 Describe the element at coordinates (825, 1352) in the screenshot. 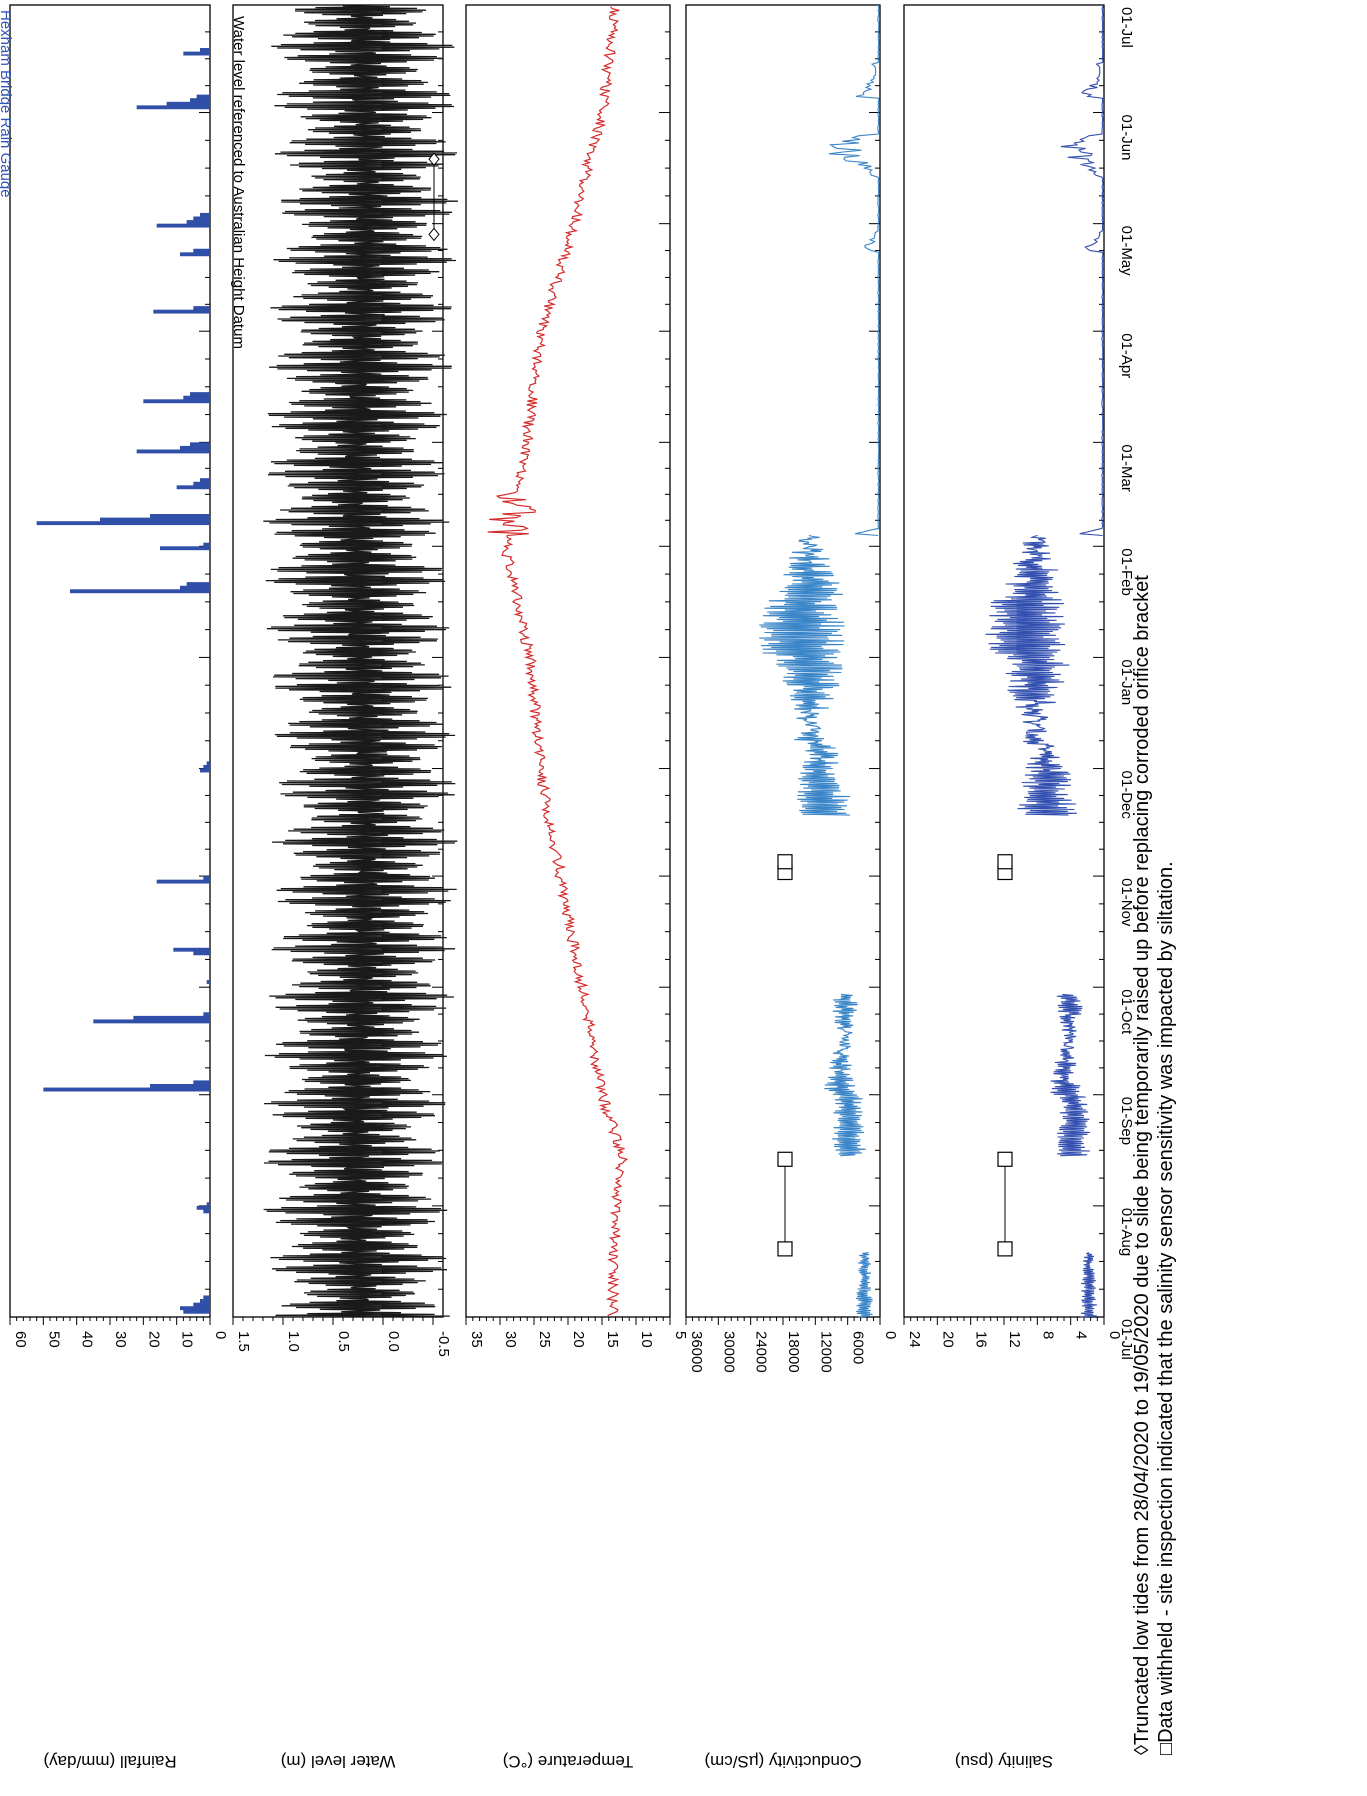

I see `value-tick-label: 12000` at that location.